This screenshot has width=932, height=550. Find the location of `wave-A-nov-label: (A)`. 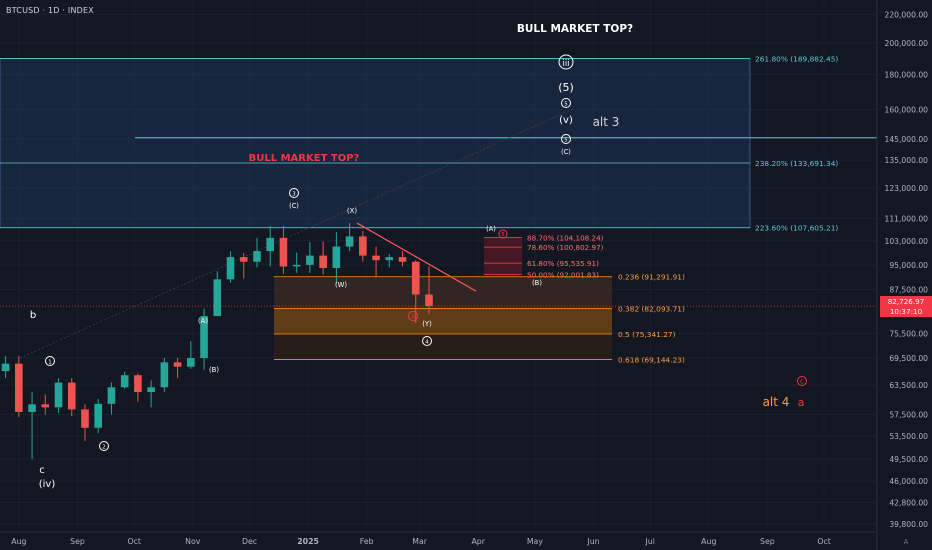

wave-A-nov-label: (A) is located at coordinates (203, 321).